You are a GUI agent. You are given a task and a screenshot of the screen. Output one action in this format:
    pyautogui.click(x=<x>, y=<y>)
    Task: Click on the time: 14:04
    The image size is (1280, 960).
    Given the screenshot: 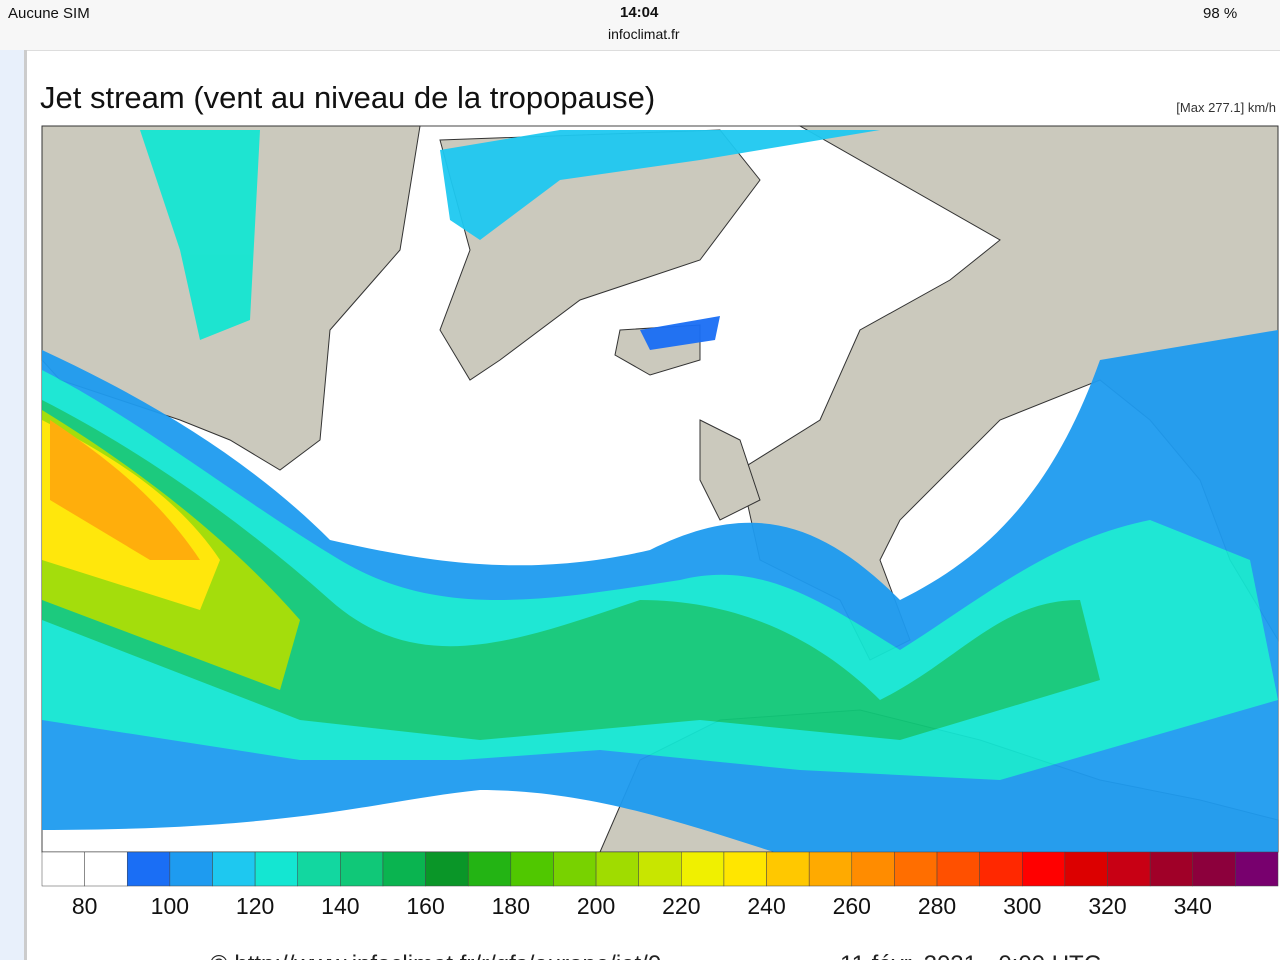 What is the action you would take?
    pyautogui.click(x=639, y=12)
    